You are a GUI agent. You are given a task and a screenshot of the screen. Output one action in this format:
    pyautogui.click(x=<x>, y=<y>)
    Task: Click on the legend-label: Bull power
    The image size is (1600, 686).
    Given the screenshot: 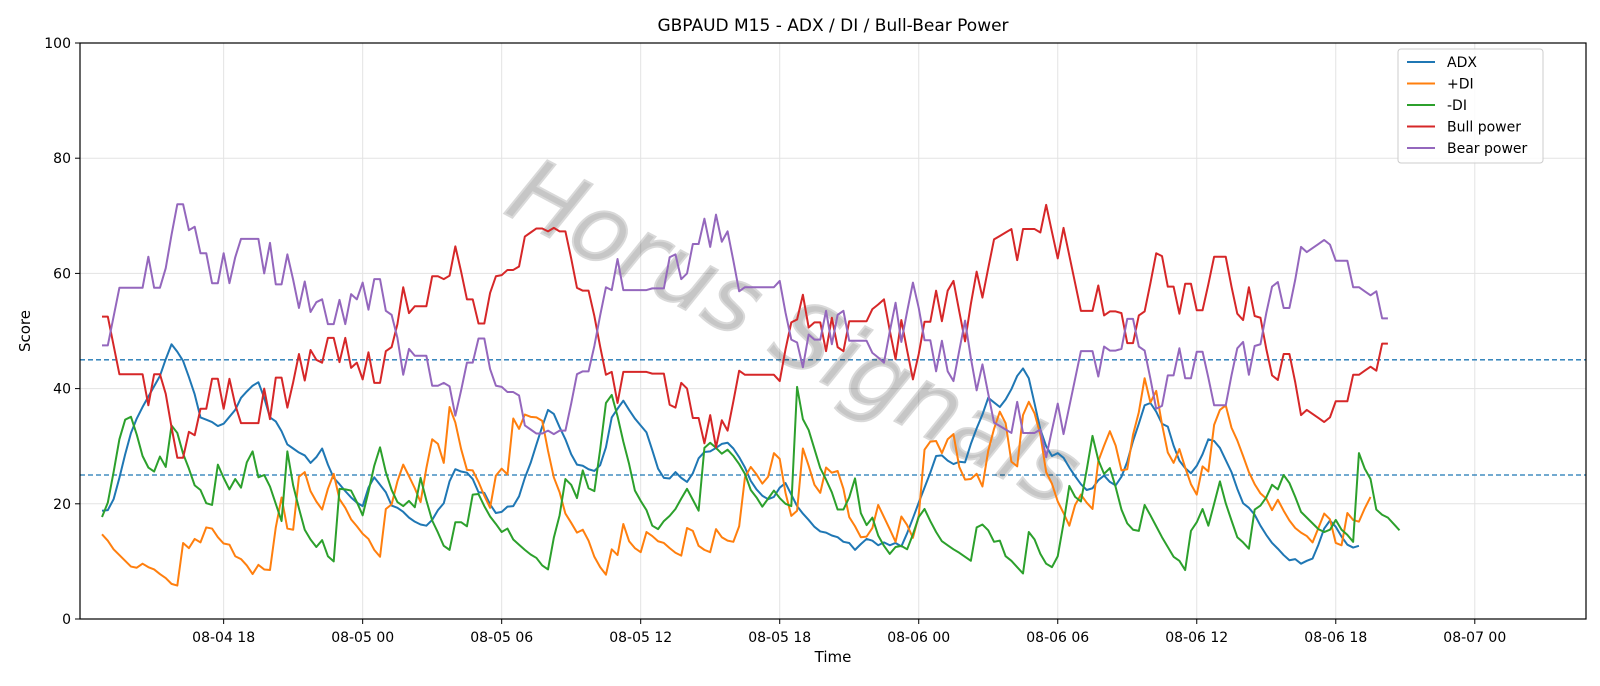 What is the action you would take?
    pyautogui.click(x=1484, y=128)
    